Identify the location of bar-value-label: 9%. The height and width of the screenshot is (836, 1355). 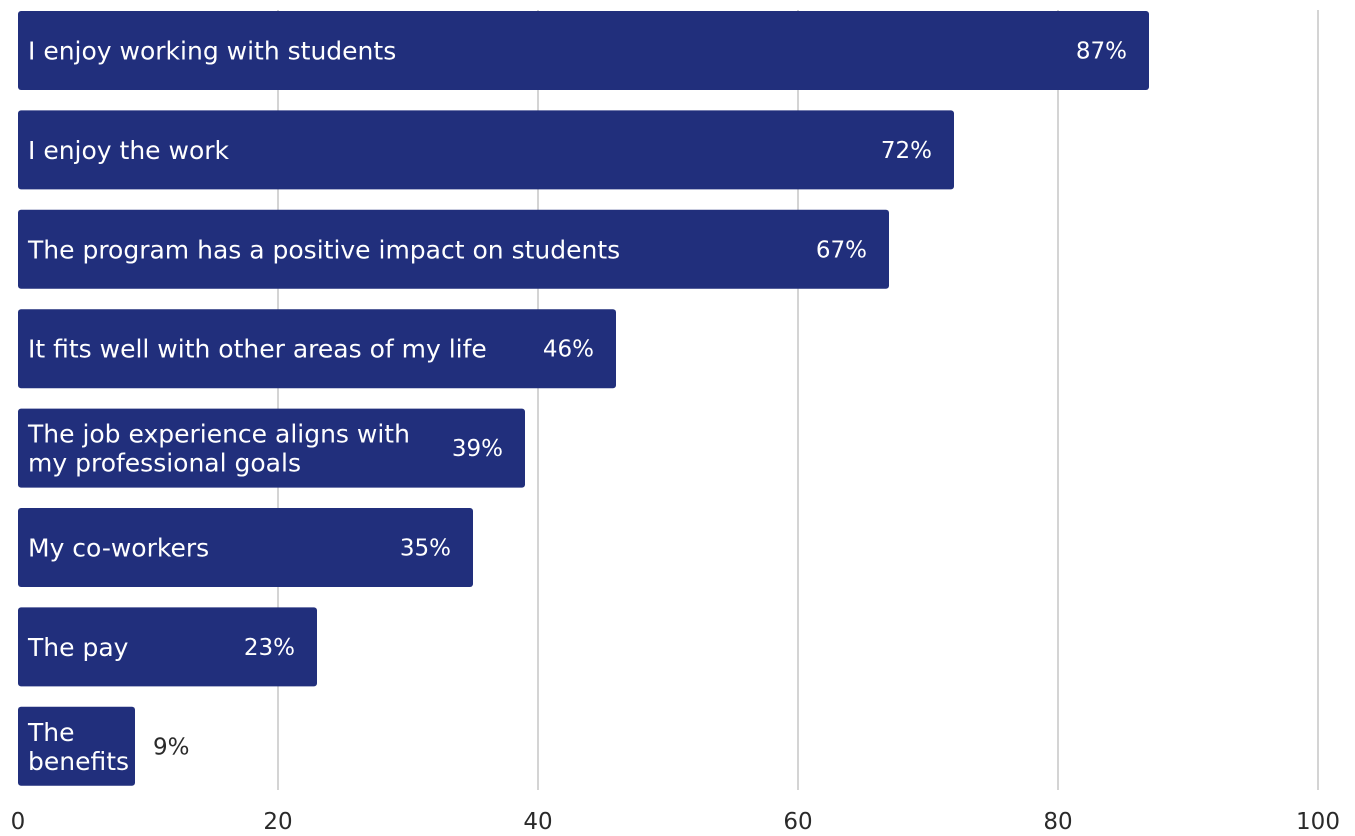
(171, 747).